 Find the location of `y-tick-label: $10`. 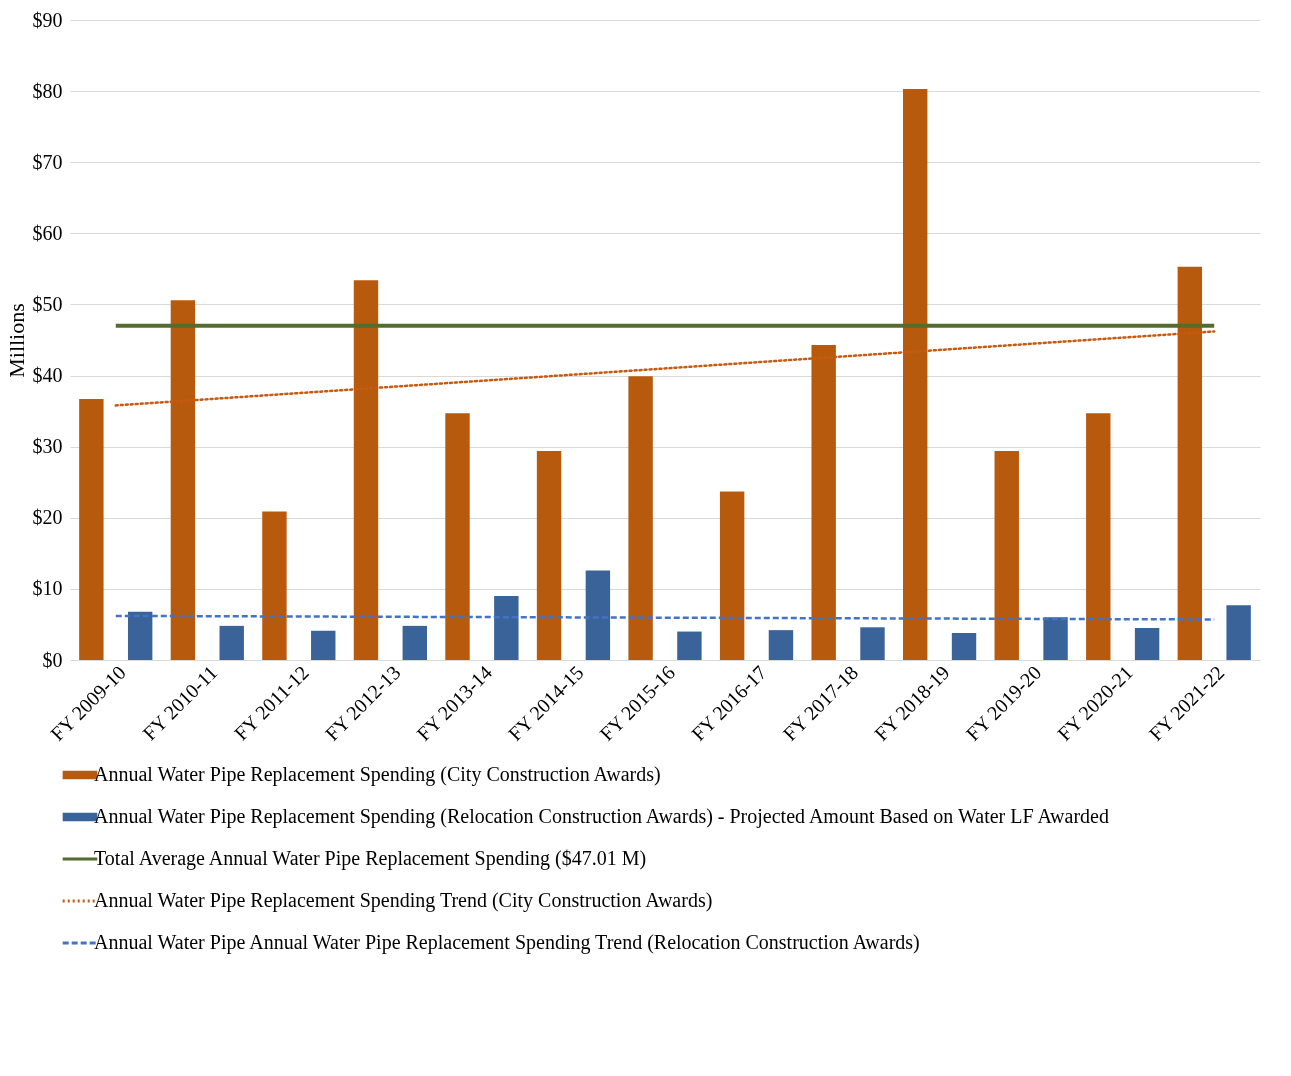

y-tick-label: $10 is located at coordinates (47, 588).